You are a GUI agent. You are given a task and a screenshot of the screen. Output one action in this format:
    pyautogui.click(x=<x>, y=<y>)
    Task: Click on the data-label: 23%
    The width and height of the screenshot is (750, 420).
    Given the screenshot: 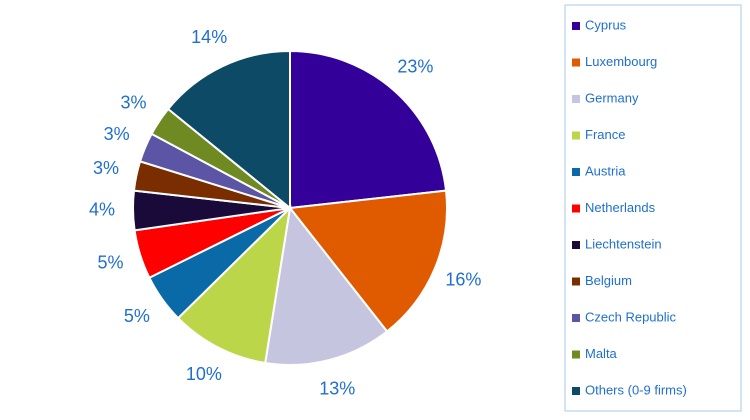 What is the action you would take?
    pyautogui.click(x=415, y=67)
    